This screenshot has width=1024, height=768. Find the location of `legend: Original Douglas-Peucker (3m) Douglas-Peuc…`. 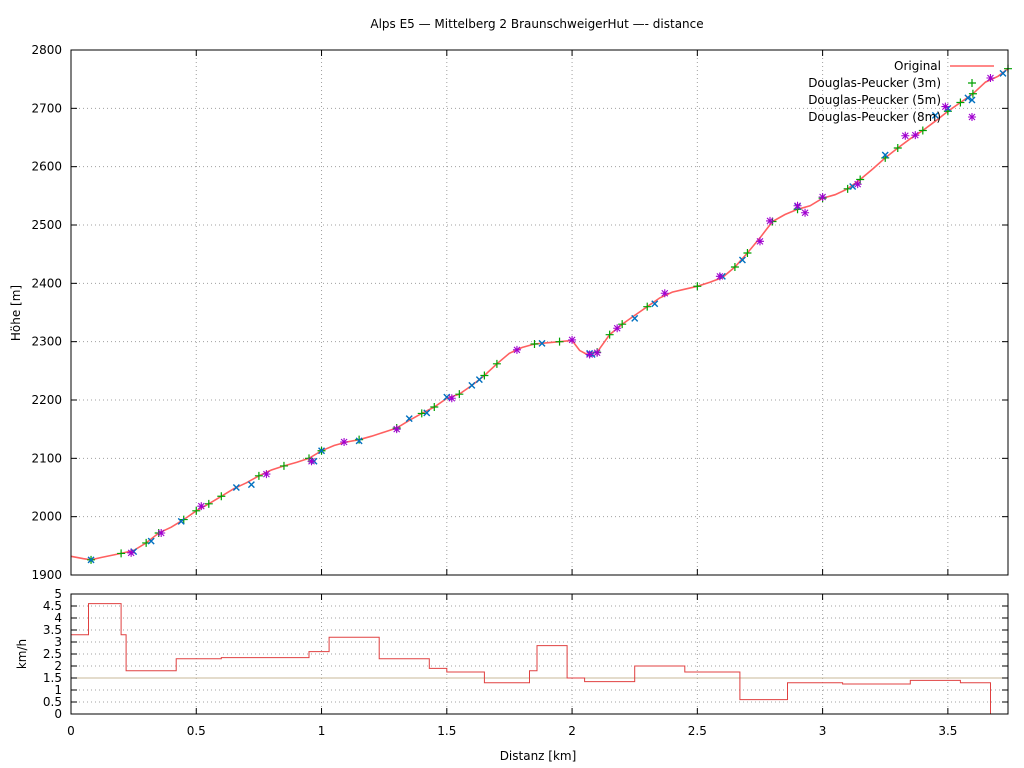

legend: Original Douglas-Peucker (3m) Douglas-Peuc… is located at coordinates (901, 91).